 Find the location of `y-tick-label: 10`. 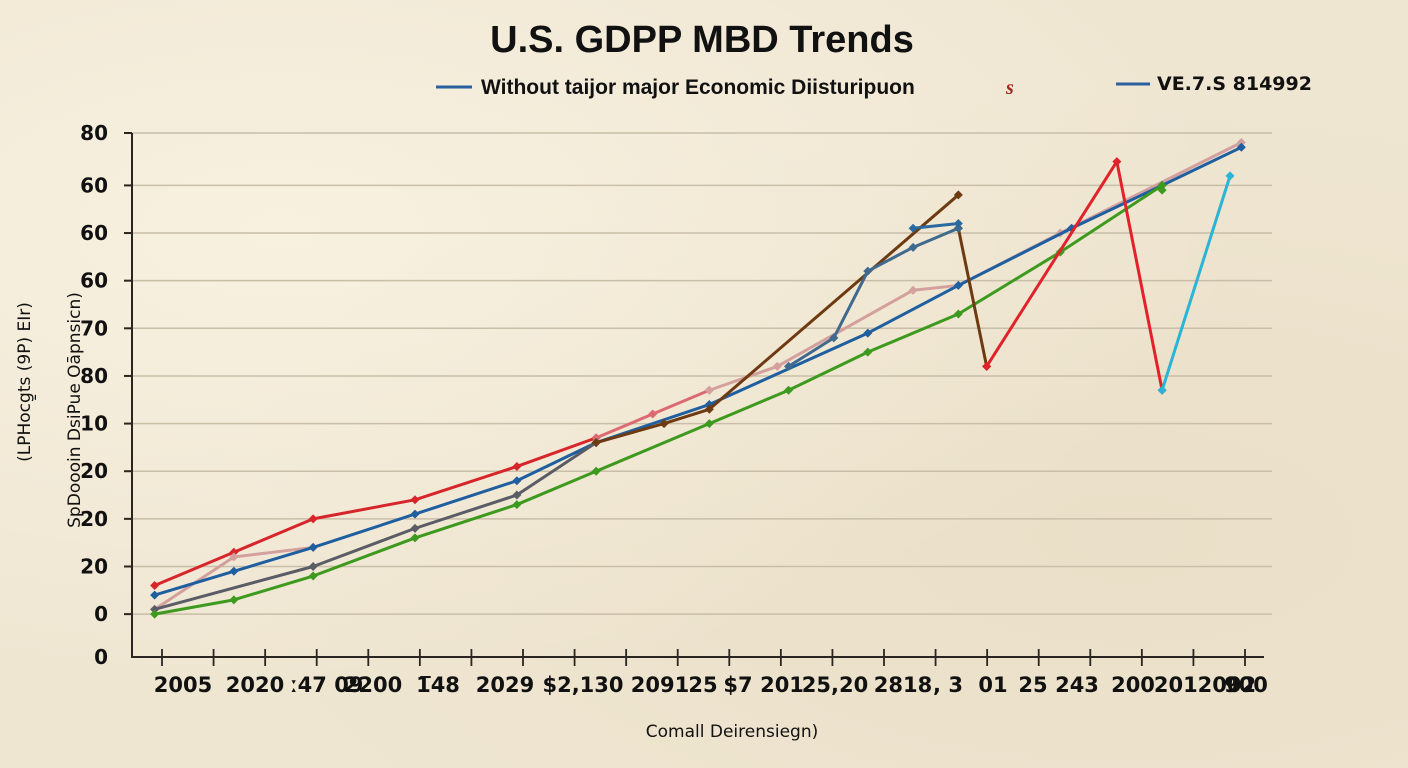

y-tick-label: 10 is located at coordinates (94, 424).